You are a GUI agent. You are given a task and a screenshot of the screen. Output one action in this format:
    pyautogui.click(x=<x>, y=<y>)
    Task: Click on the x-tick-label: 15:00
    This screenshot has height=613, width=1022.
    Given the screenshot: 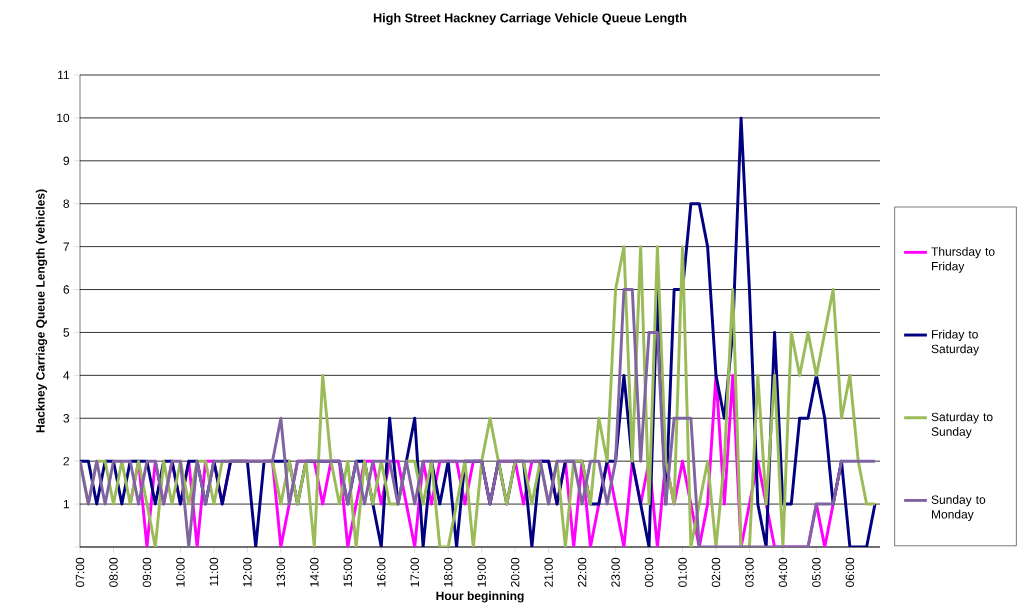 What is the action you would take?
    pyautogui.click(x=348, y=572)
    